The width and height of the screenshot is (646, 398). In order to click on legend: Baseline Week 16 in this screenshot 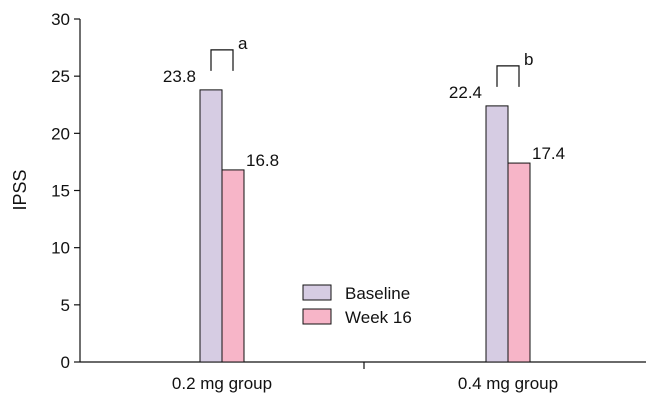, I will do `click(357, 305)`.